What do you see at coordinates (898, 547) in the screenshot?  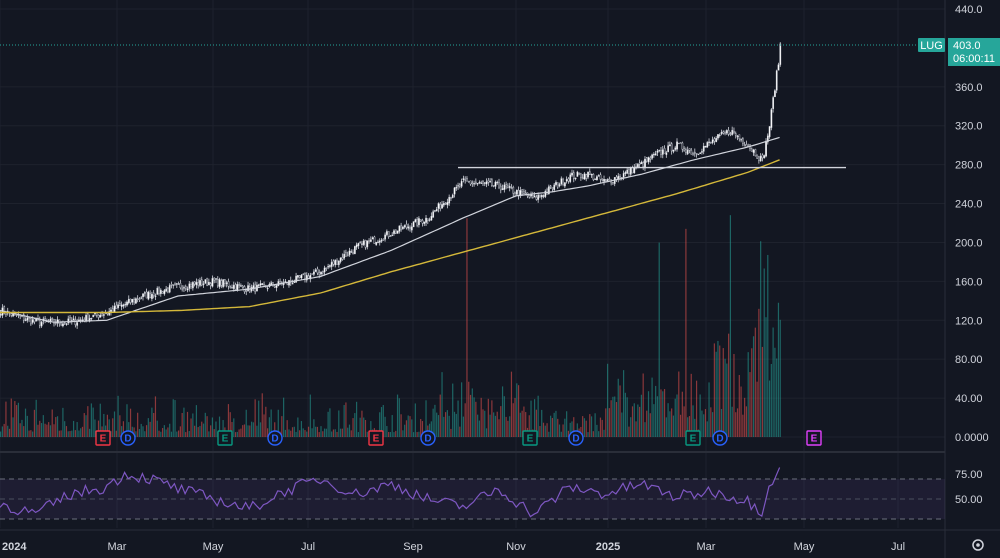 I see `time-axis-tick: Jul` at bounding box center [898, 547].